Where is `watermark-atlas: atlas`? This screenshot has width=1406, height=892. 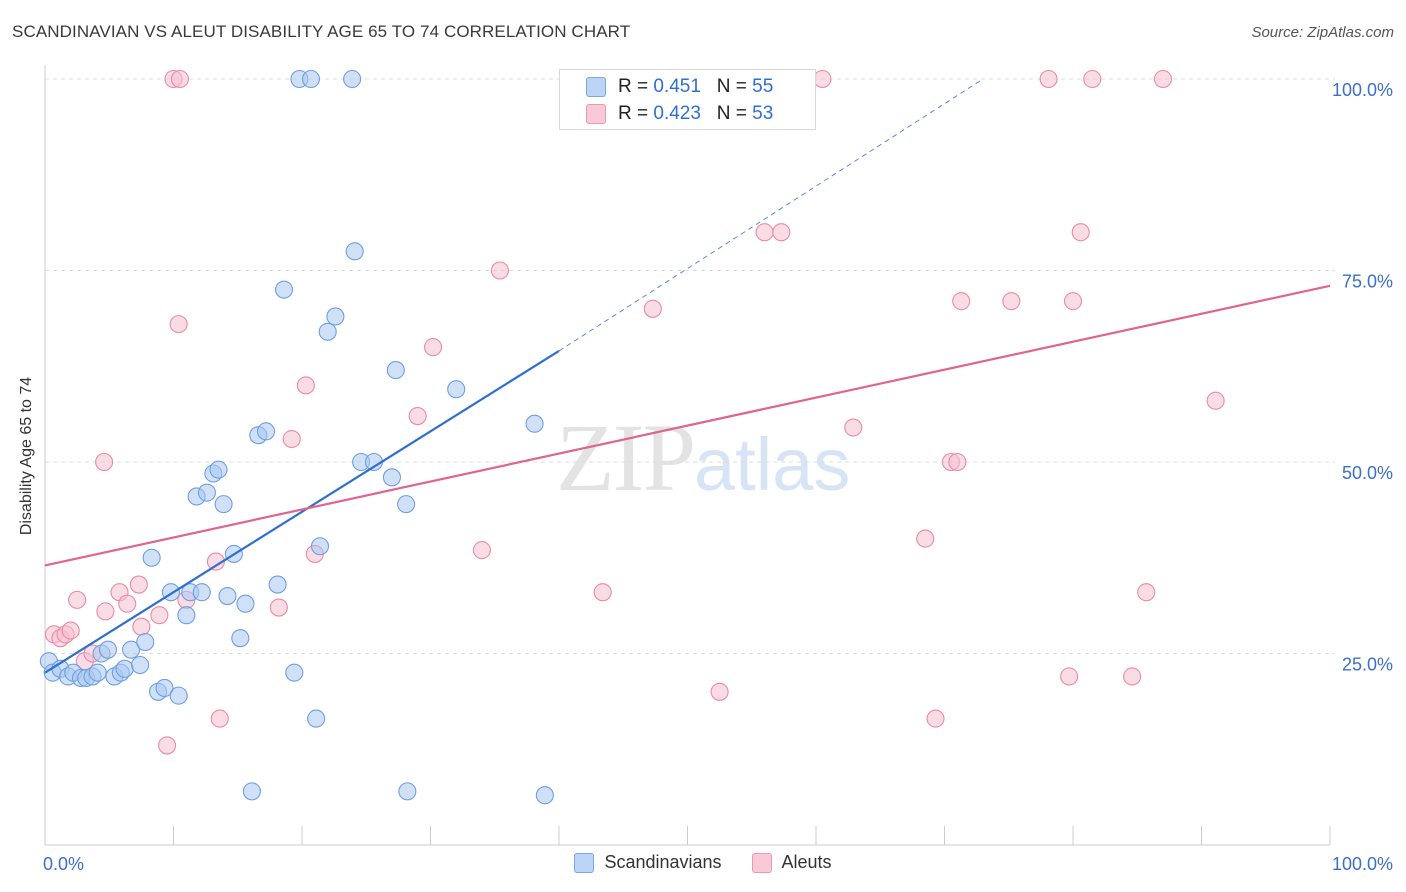
watermark-atlas: atlas is located at coordinates (772, 464).